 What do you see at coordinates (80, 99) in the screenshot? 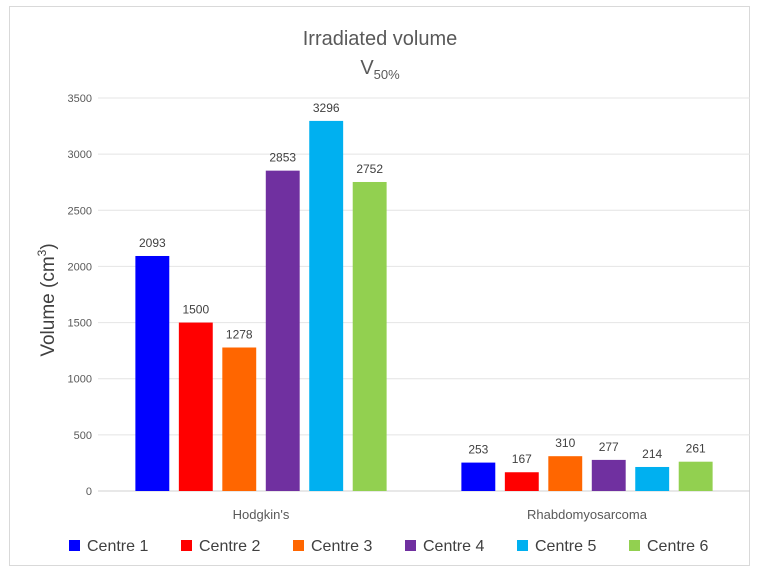
I see `y-tick-label: 3500` at bounding box center [80, 99].